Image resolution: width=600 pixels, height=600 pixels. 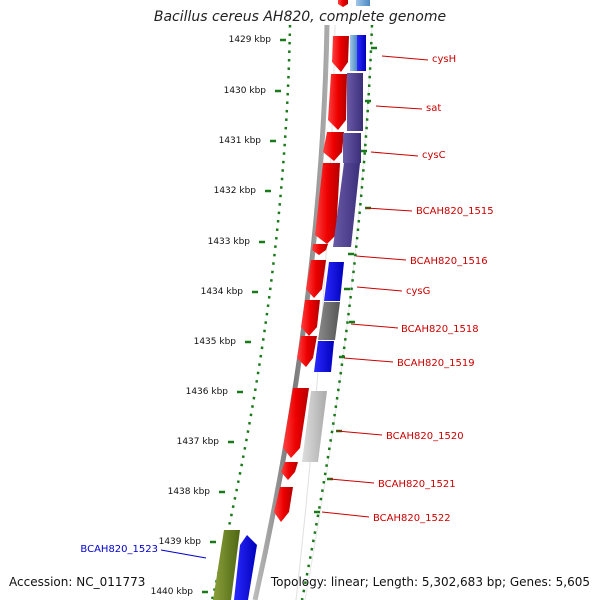 I want to click on gene-arrow-cysH, so click(x=340, y=54).